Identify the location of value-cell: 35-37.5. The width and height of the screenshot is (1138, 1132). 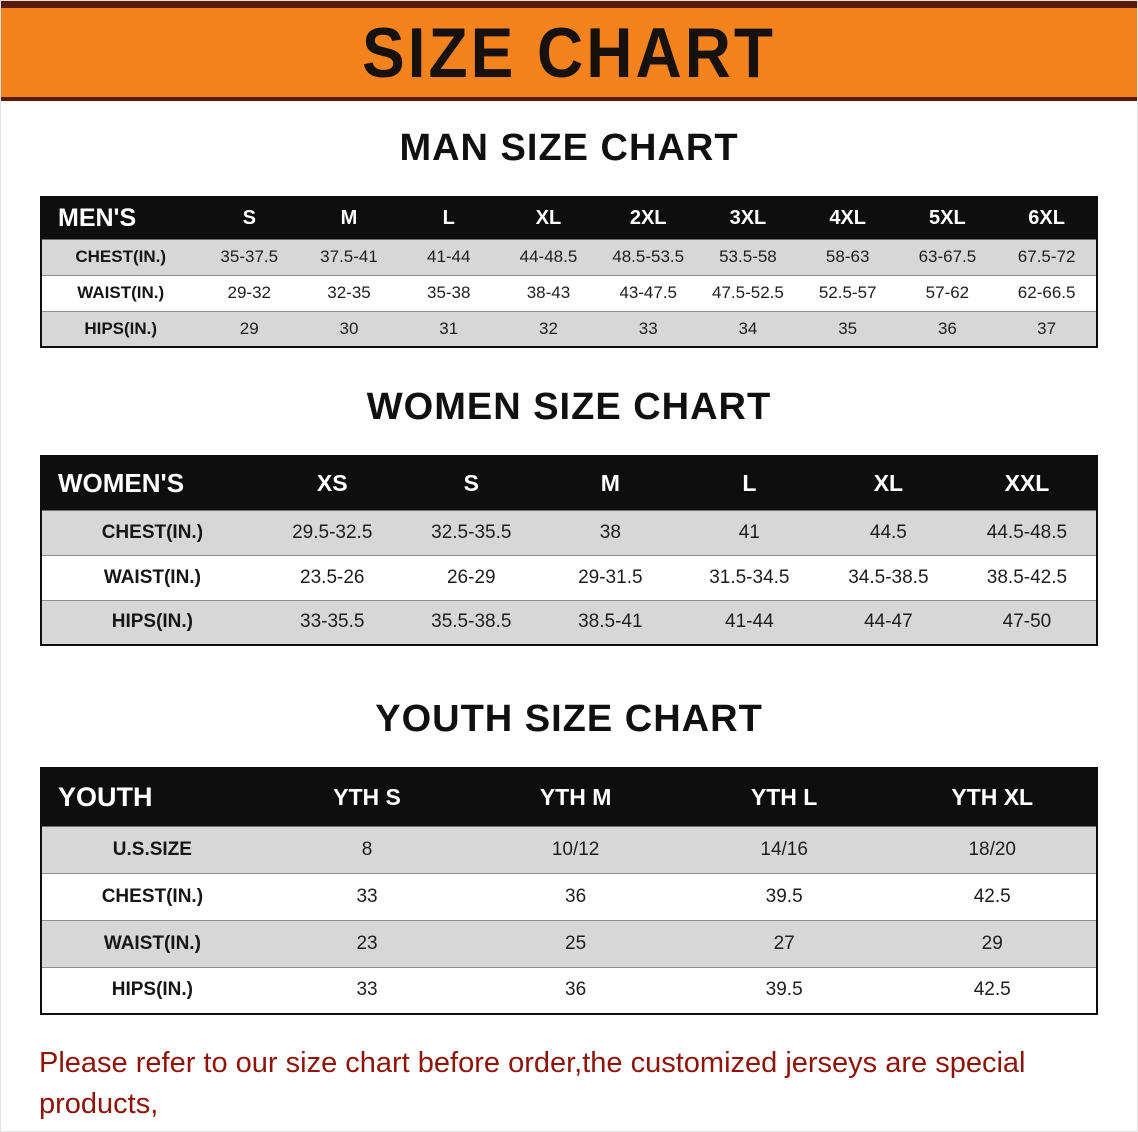
(249, 256).